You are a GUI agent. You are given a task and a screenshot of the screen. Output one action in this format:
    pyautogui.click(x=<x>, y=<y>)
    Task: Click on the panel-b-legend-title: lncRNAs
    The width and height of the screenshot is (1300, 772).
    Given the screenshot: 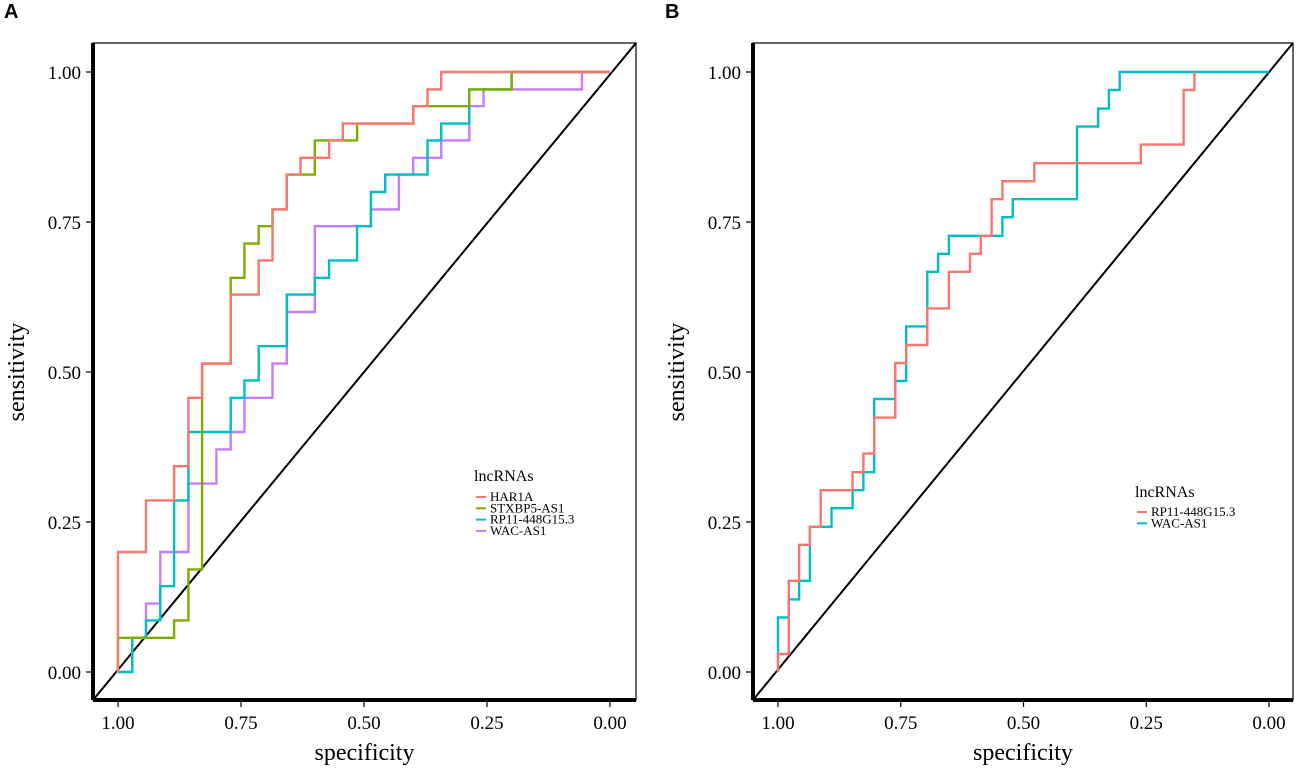 What is the action you would take?
    pyautogui.click(x=1165, y=492)
    